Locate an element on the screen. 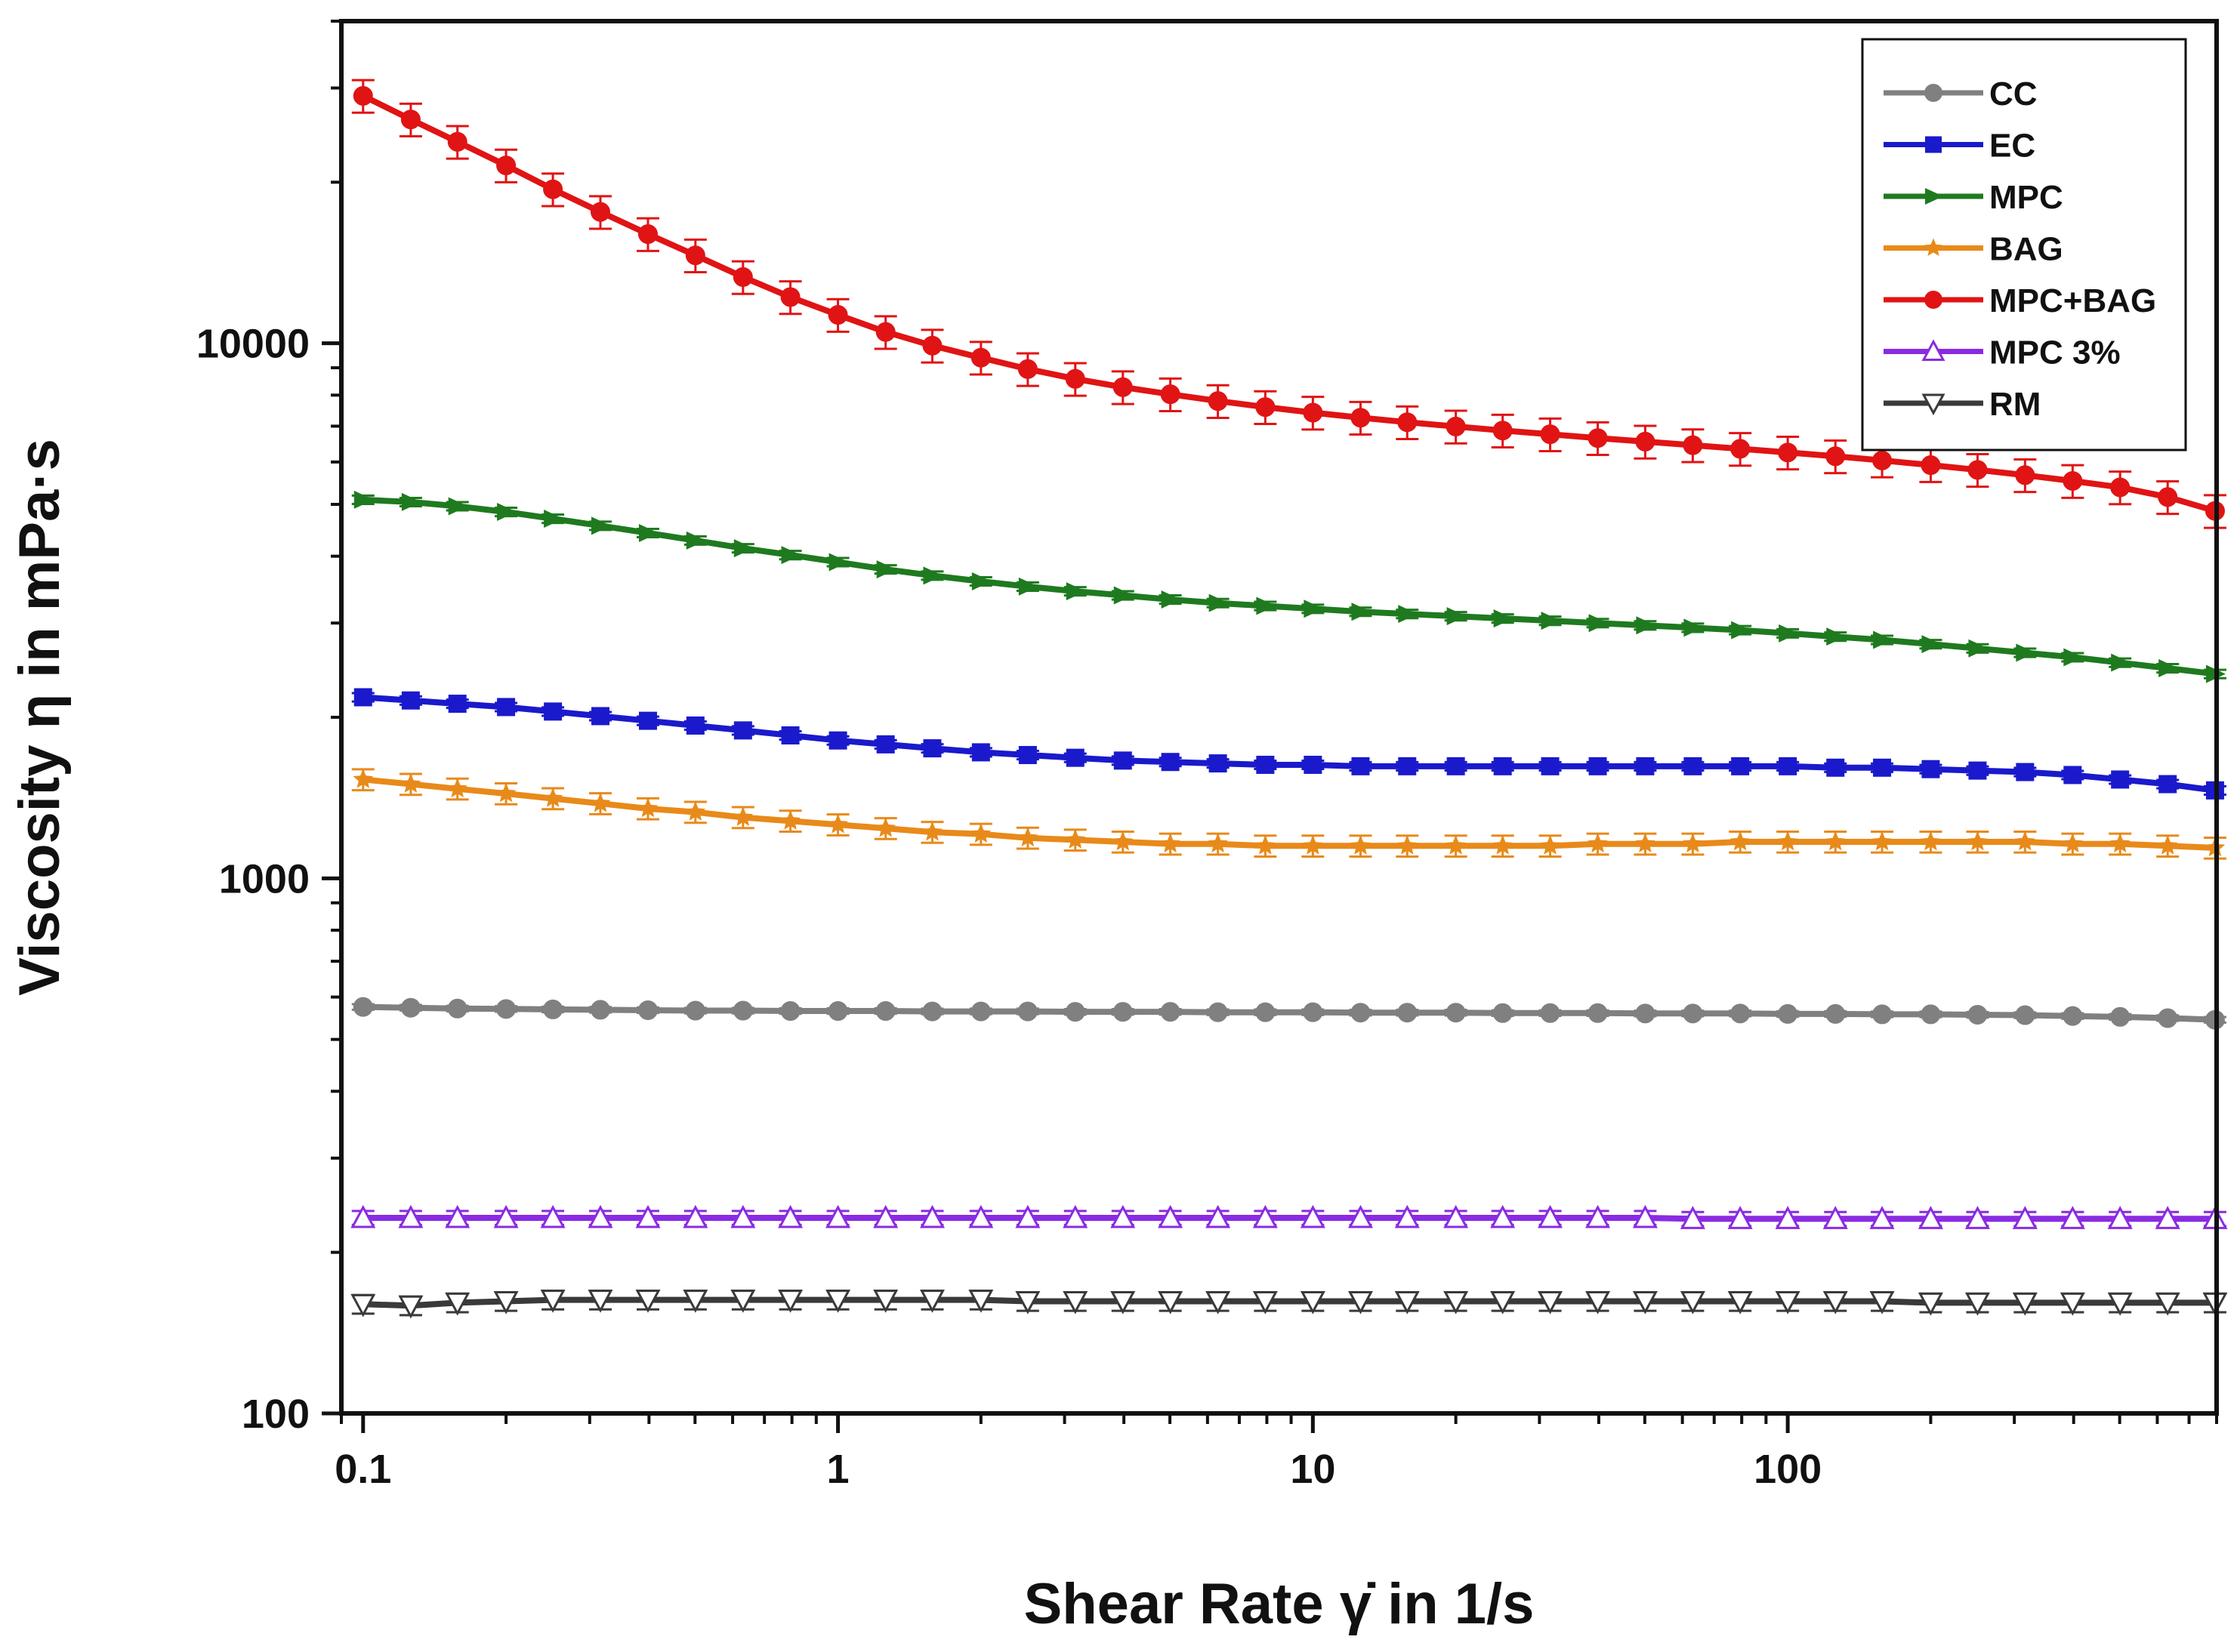 This screenshot has height=1652, width=2237. x-axis-title: Shear Rate γ̇ in 1/s is located at coordinates (1279, 1604).